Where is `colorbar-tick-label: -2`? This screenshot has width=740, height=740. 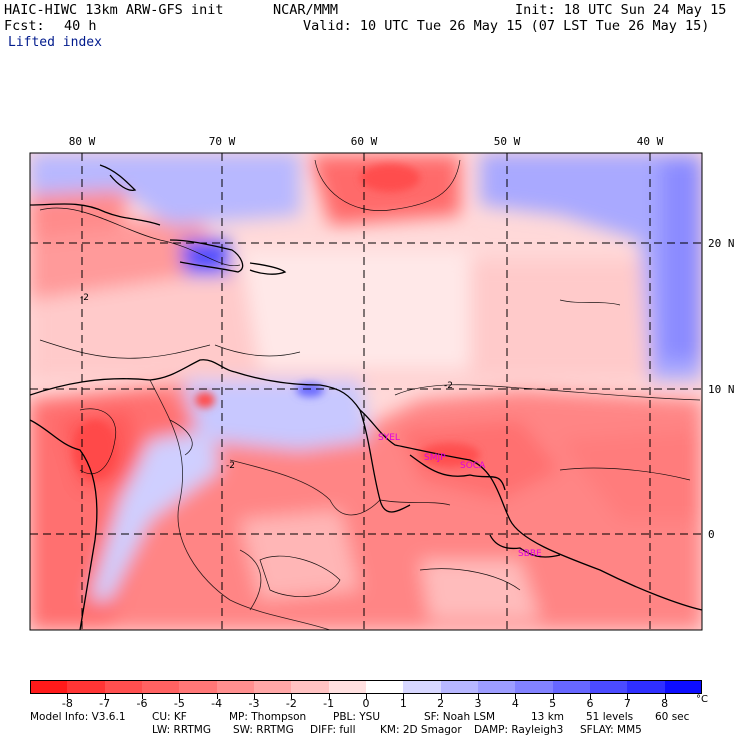
colorbar-tick-label: -2 is located at coordinates (291, 703).